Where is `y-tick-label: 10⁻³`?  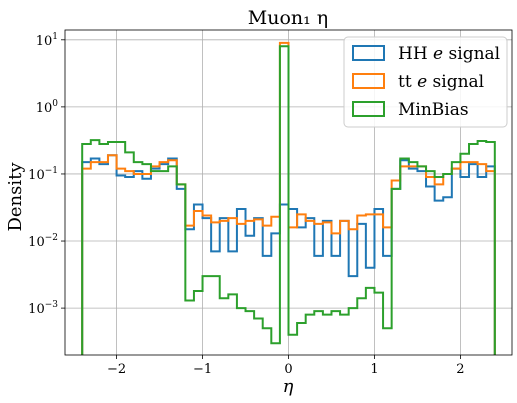
y-tick-label: 10⁻³ is located at coordinates (43, 308).